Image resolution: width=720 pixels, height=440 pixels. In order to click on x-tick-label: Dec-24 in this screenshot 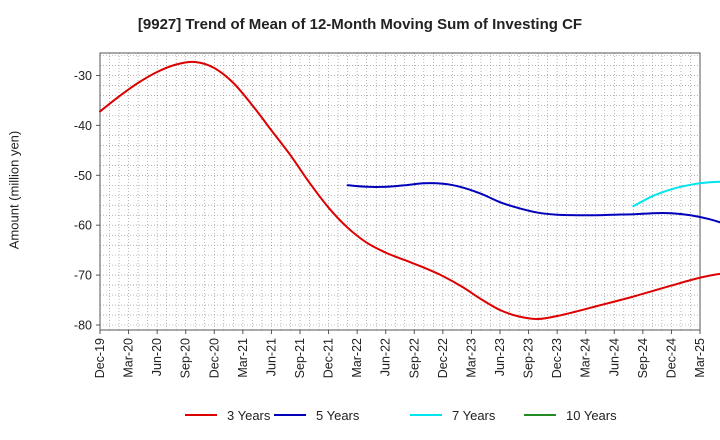, I will do `click(671, 358)`.